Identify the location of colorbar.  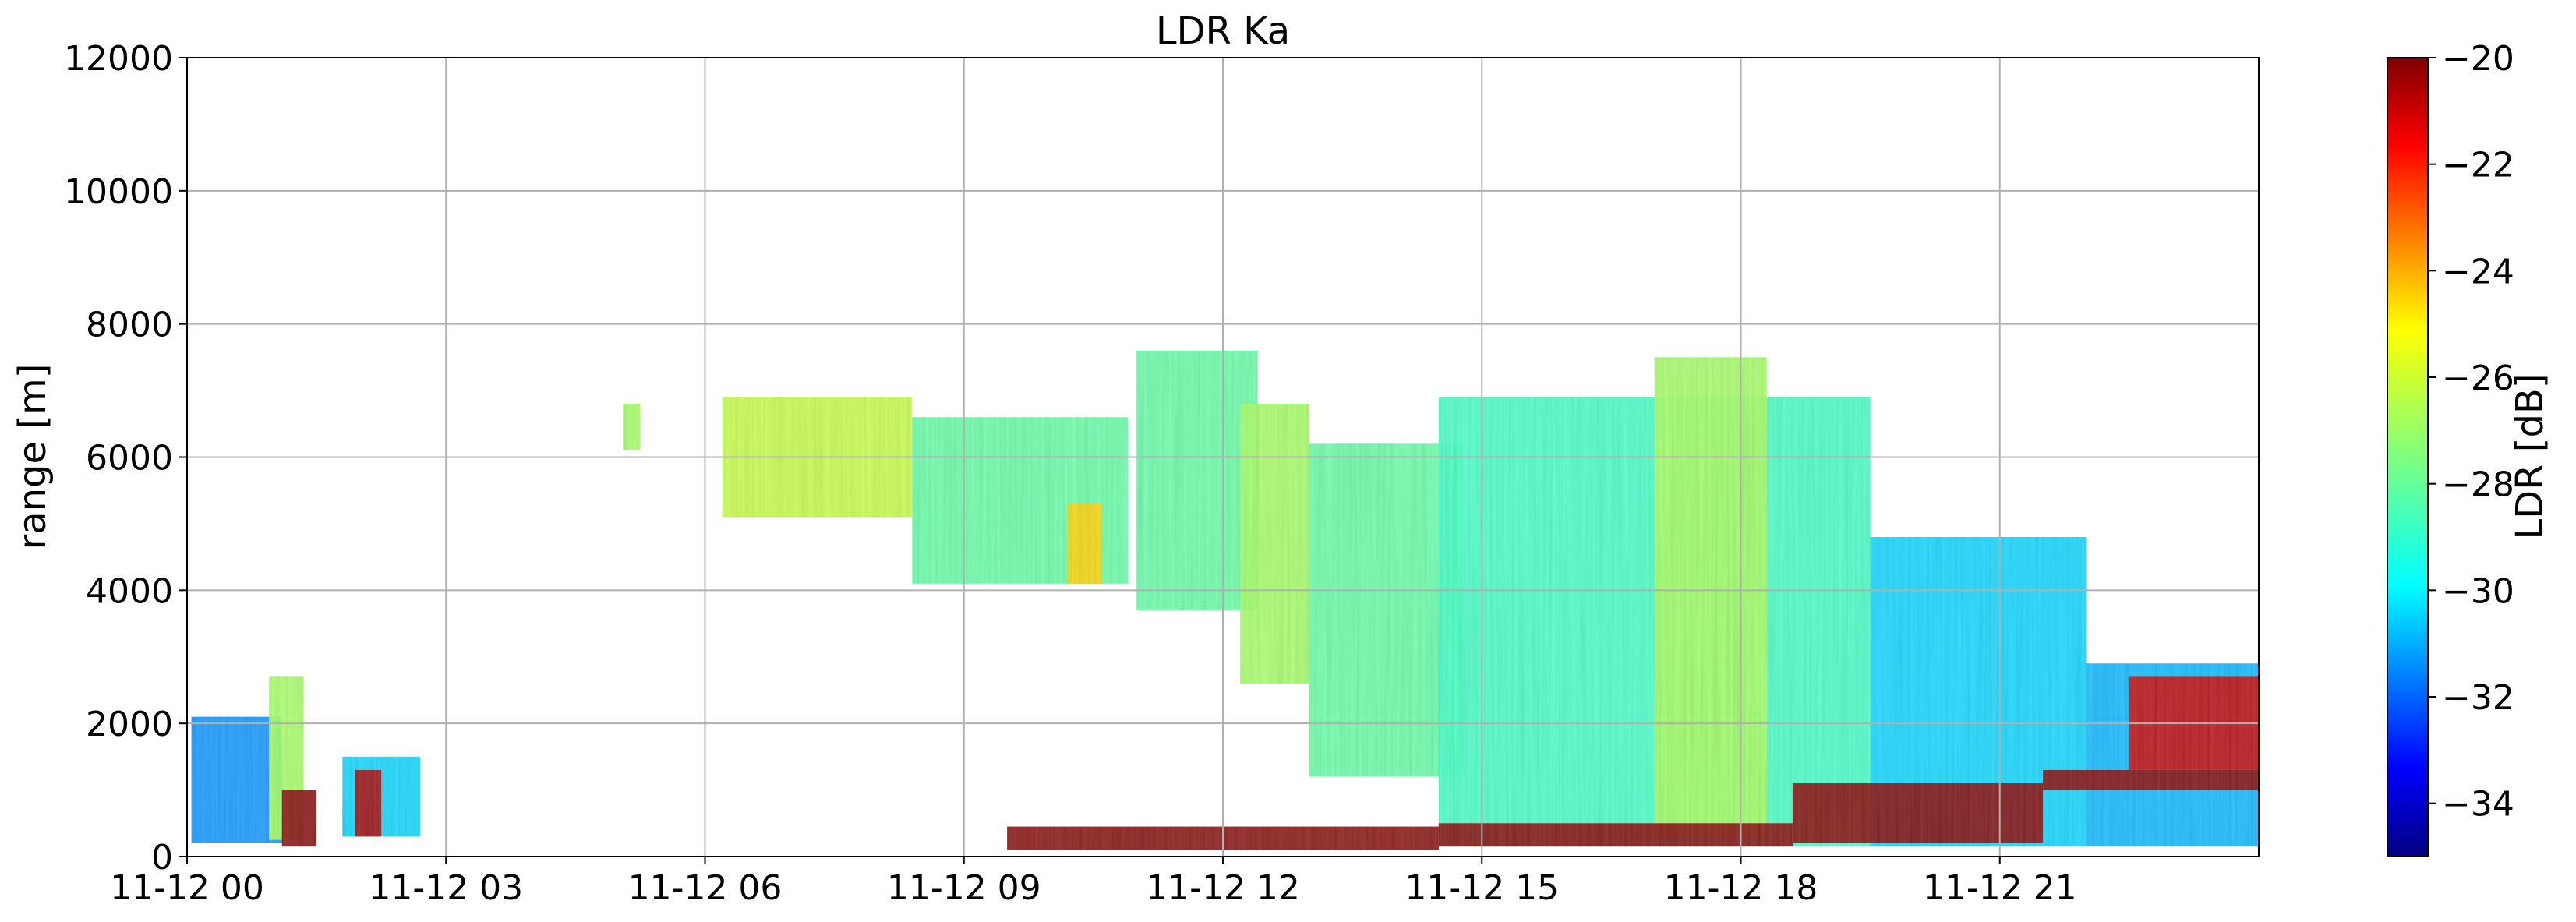
(2408, 457).